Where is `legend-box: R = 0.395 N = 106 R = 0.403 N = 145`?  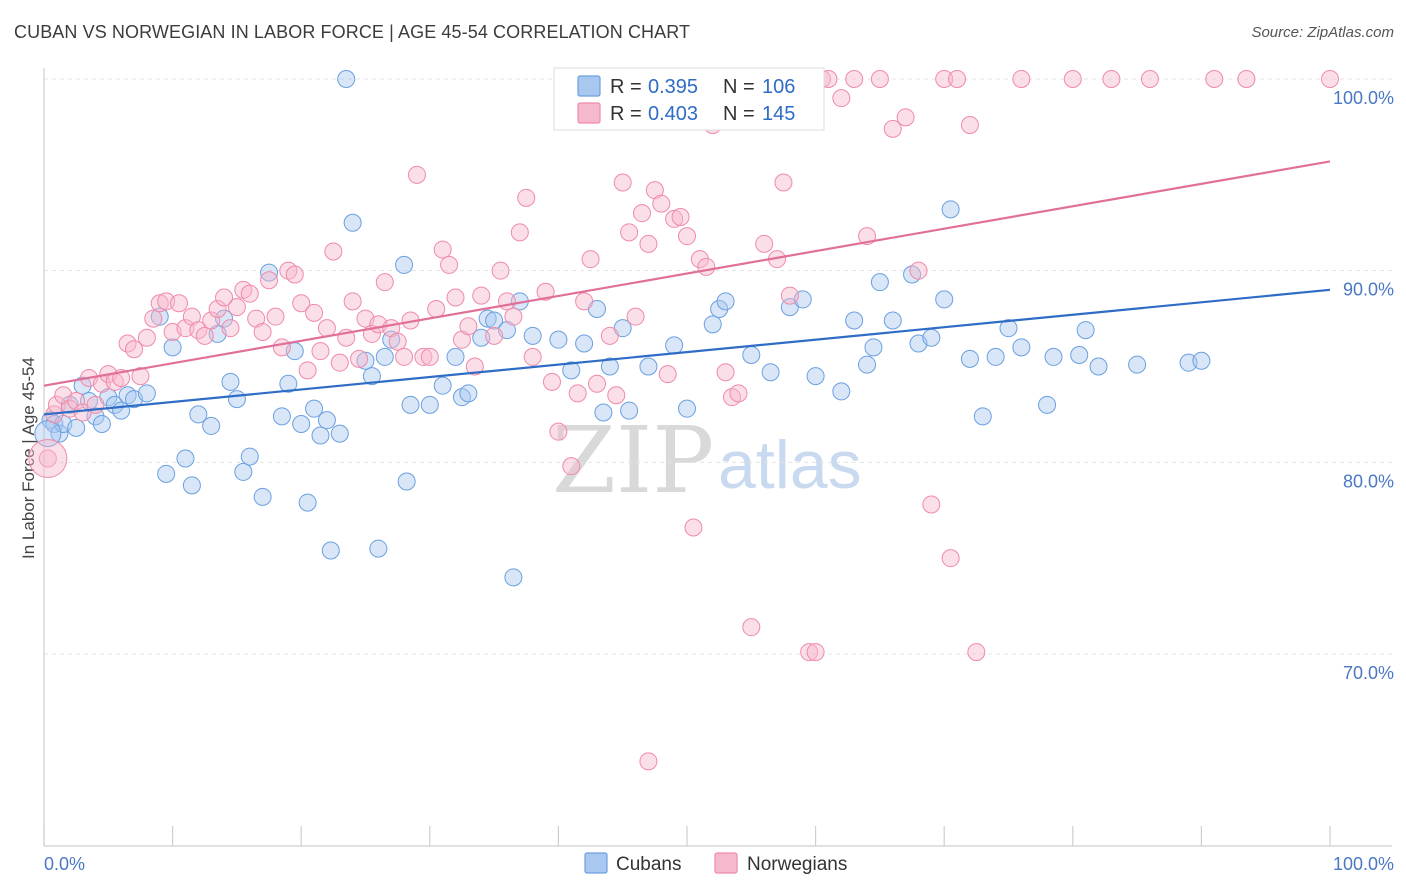
legend-box: R = 0.395 N = 106 R = 0.403 N = 145 is located at coordinates (689, 99).